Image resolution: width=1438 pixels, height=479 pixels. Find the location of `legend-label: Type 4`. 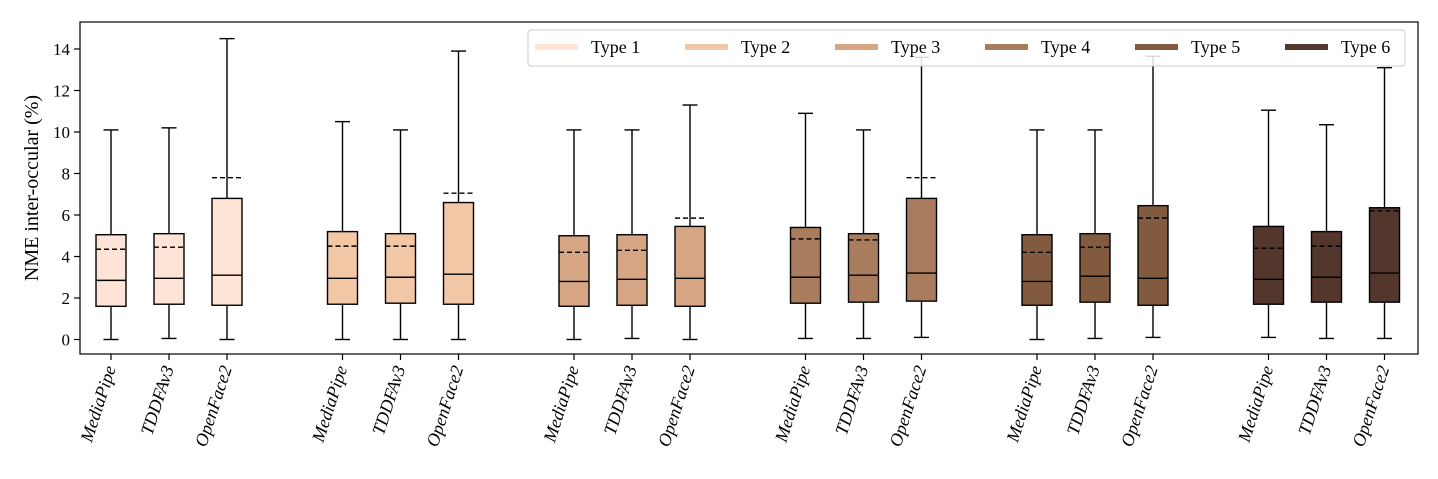

legend-label: Type 4 is located at coordinates (1065, 47).